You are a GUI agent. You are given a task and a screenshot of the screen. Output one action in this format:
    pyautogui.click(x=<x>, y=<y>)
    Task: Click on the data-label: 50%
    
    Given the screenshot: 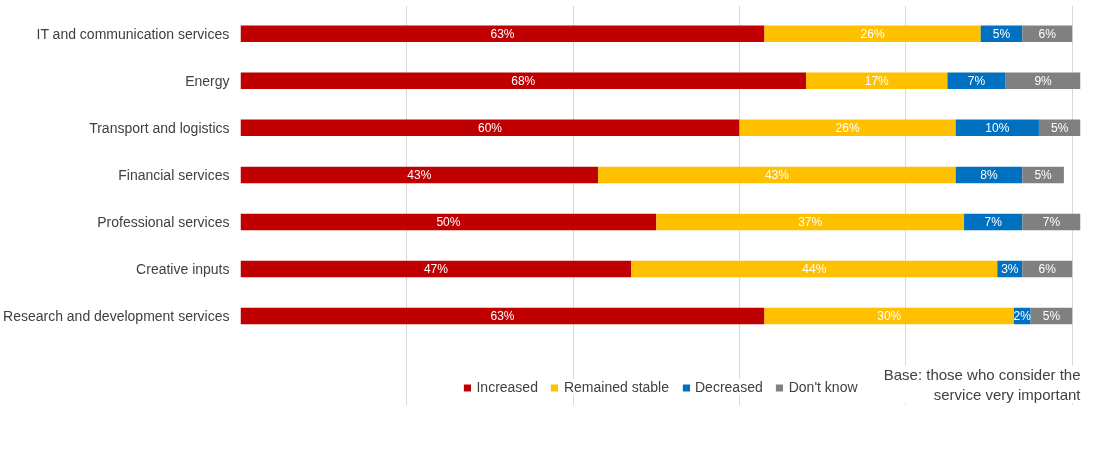 What is the action you would take?
    pyautogui.click(x=448, y=221)
    